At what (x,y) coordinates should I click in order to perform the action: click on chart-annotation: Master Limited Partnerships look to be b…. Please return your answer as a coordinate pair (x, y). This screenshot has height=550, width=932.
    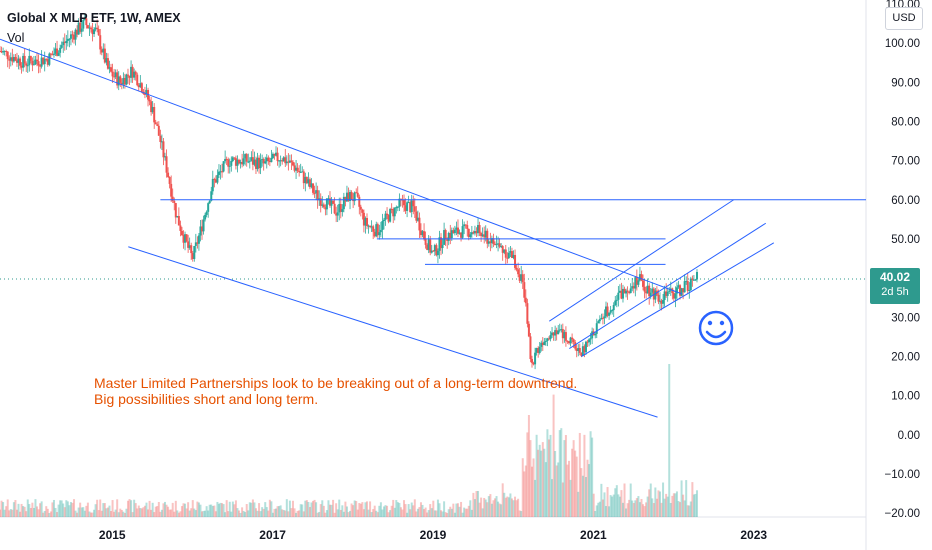
    Looking at the image, I should click on (335, 391).